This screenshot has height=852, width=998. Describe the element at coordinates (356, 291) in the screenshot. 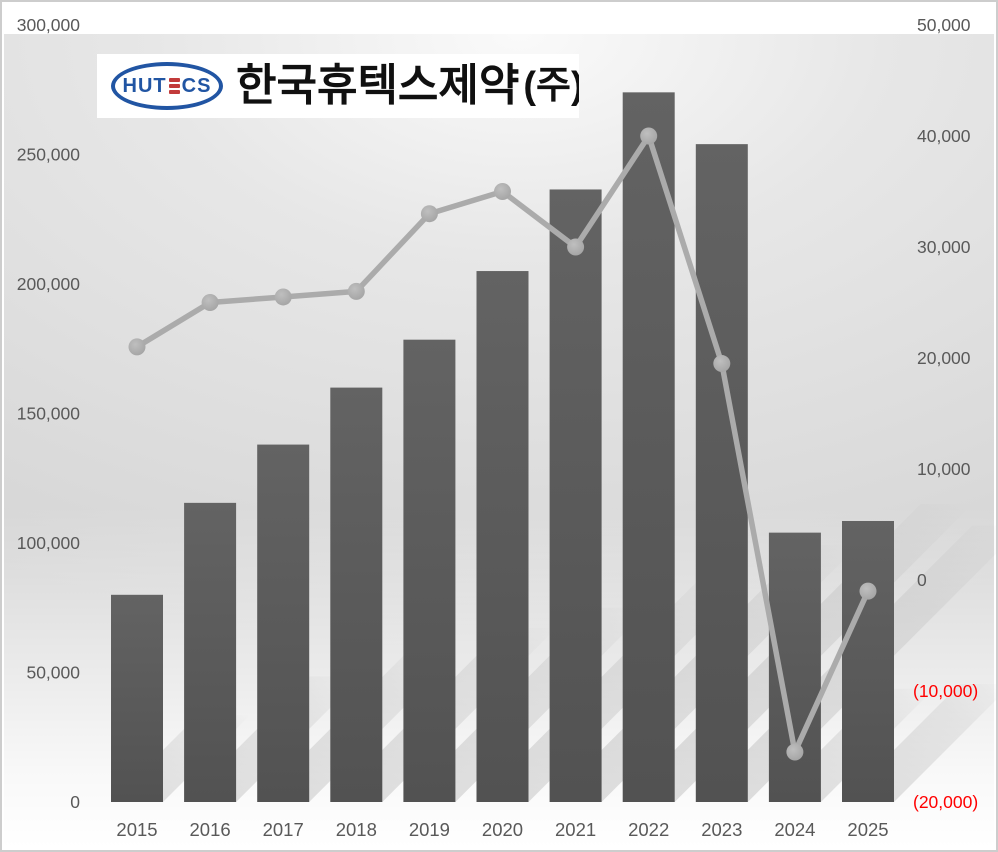

I see `line-marker-2018` at that location.